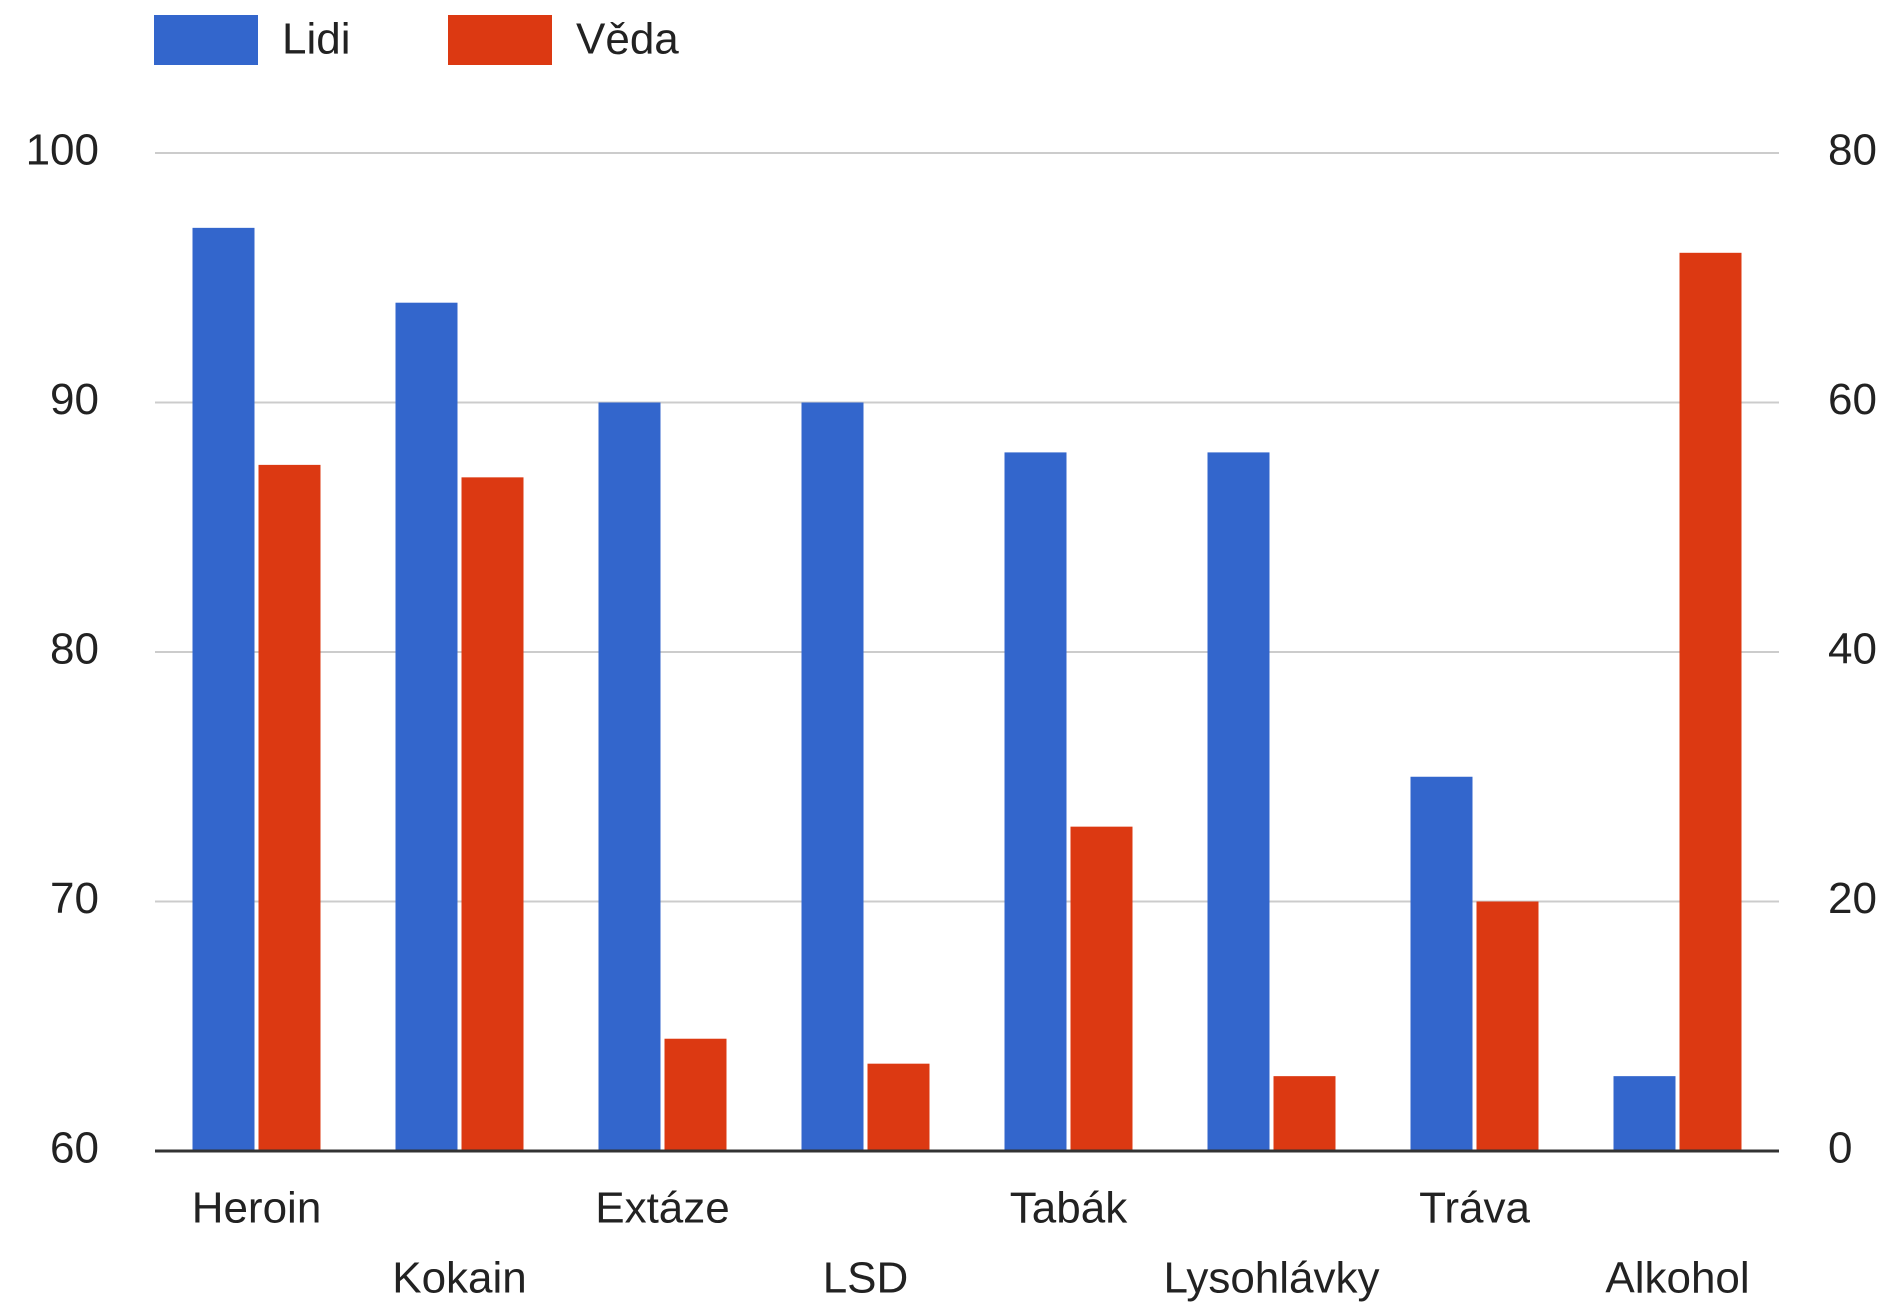 This screenshot has height=1311, width=1898. Describe the element at coordinates (1069, 1208) in the screenshot. I see `x-tick-label: Tabák` at that location.